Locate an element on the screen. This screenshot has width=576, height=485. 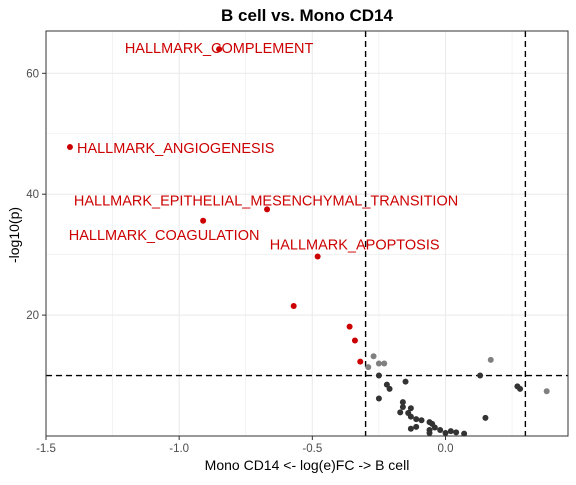
y-tick-label: 20 is located at coordinates (32, 316).